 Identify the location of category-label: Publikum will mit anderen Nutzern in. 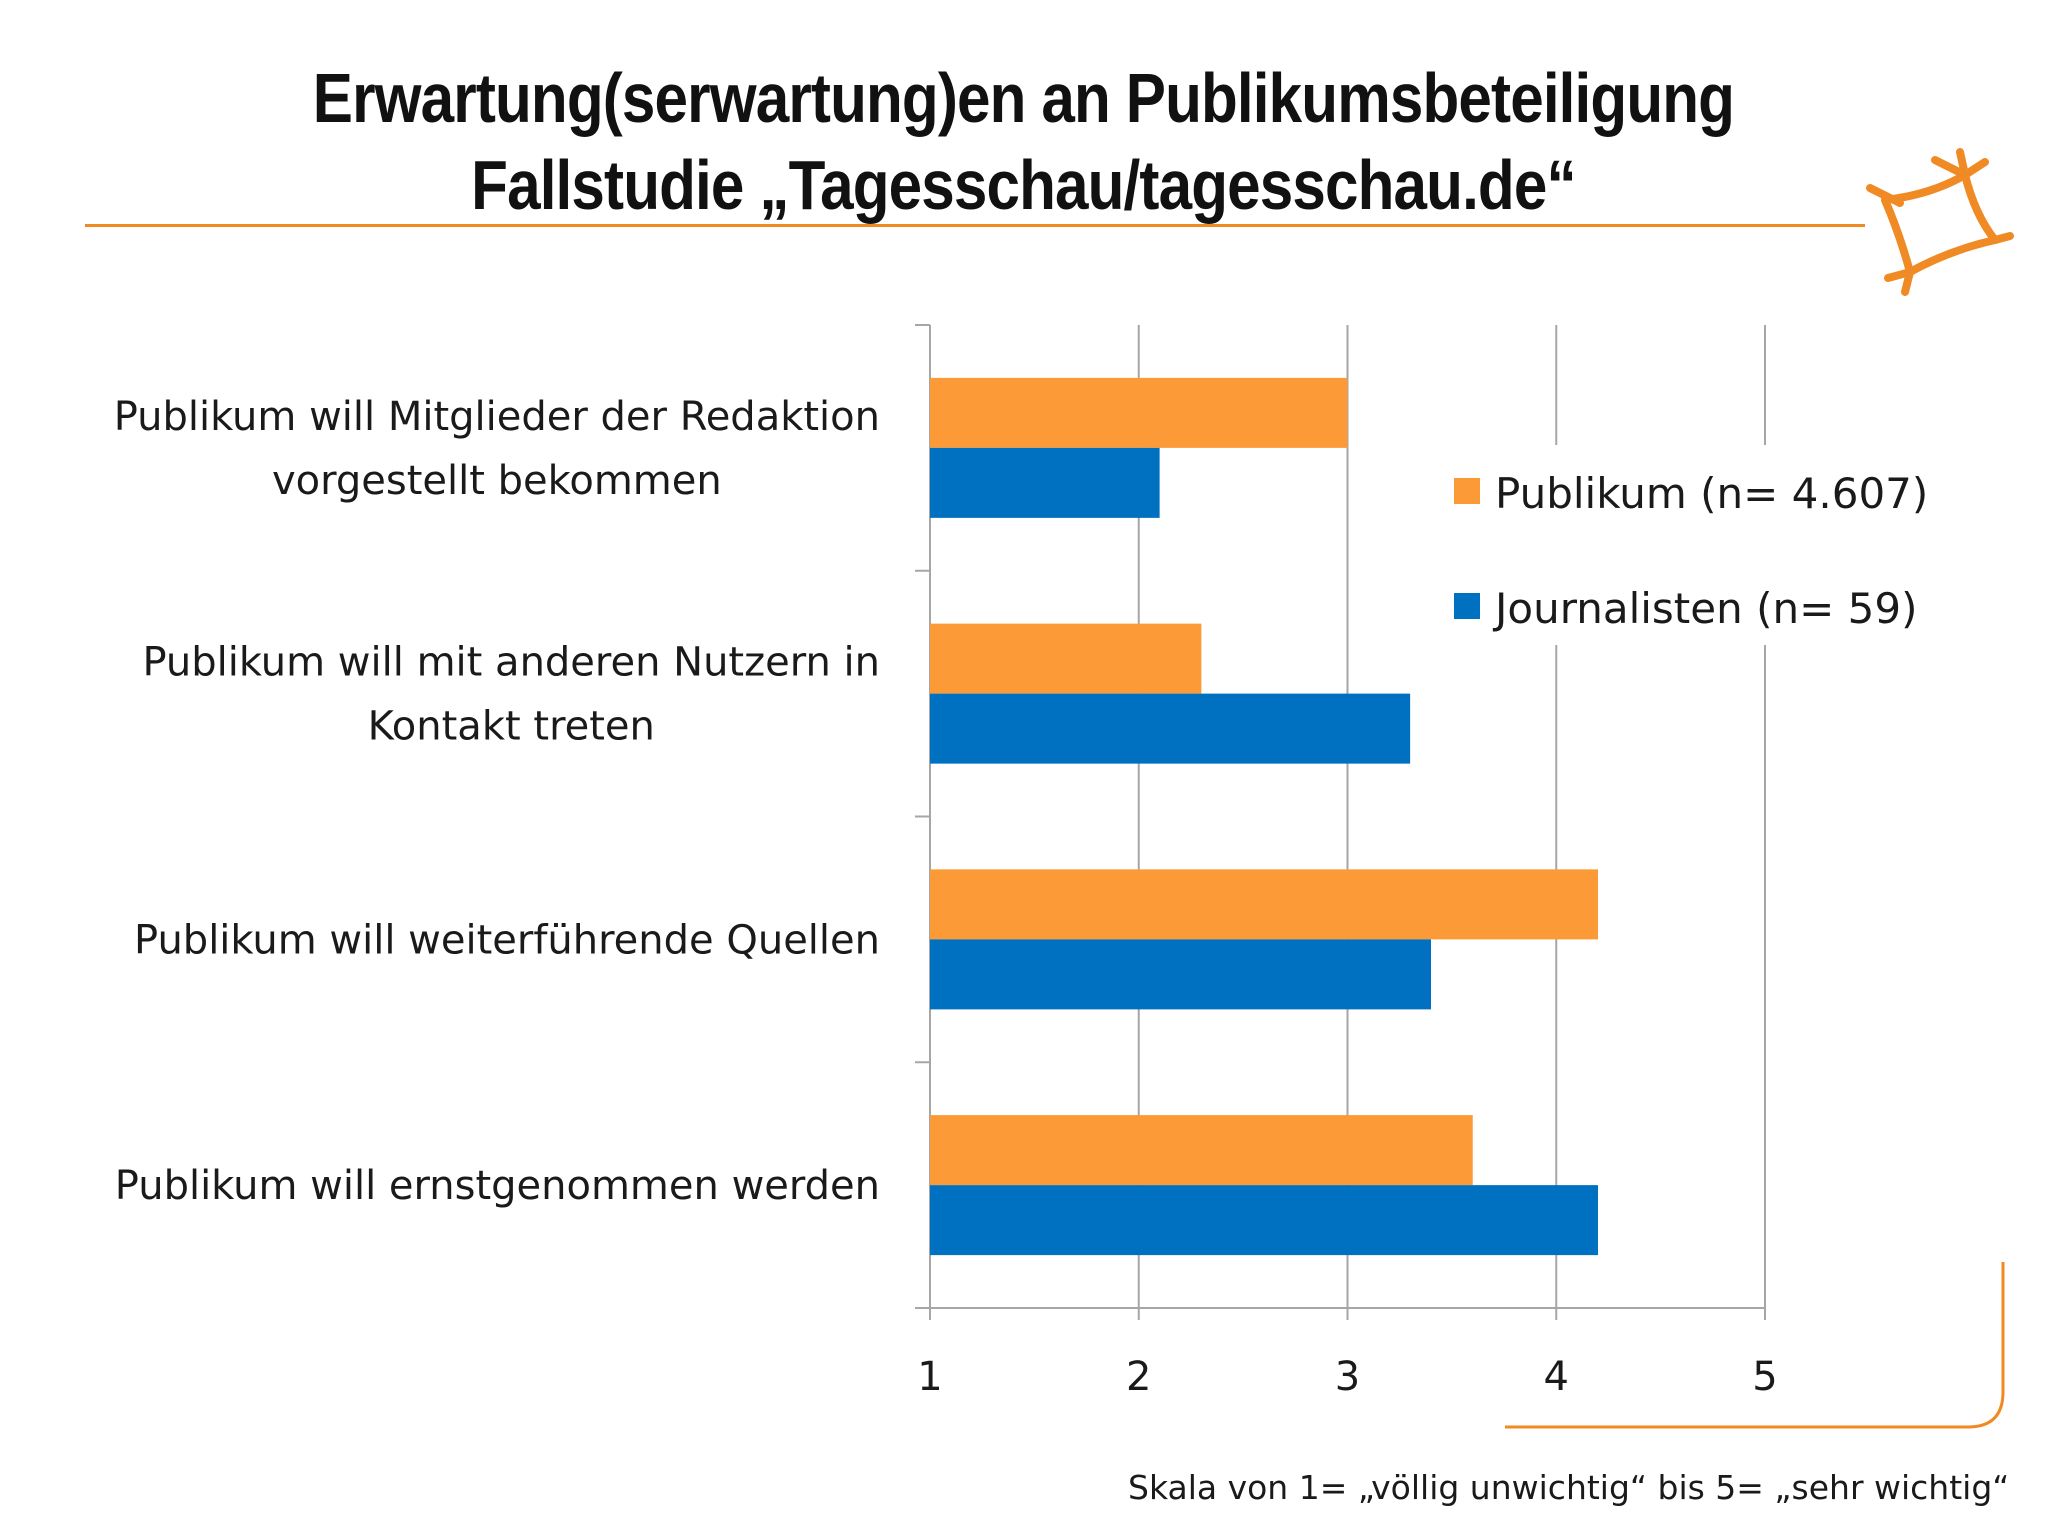
(511, 663).